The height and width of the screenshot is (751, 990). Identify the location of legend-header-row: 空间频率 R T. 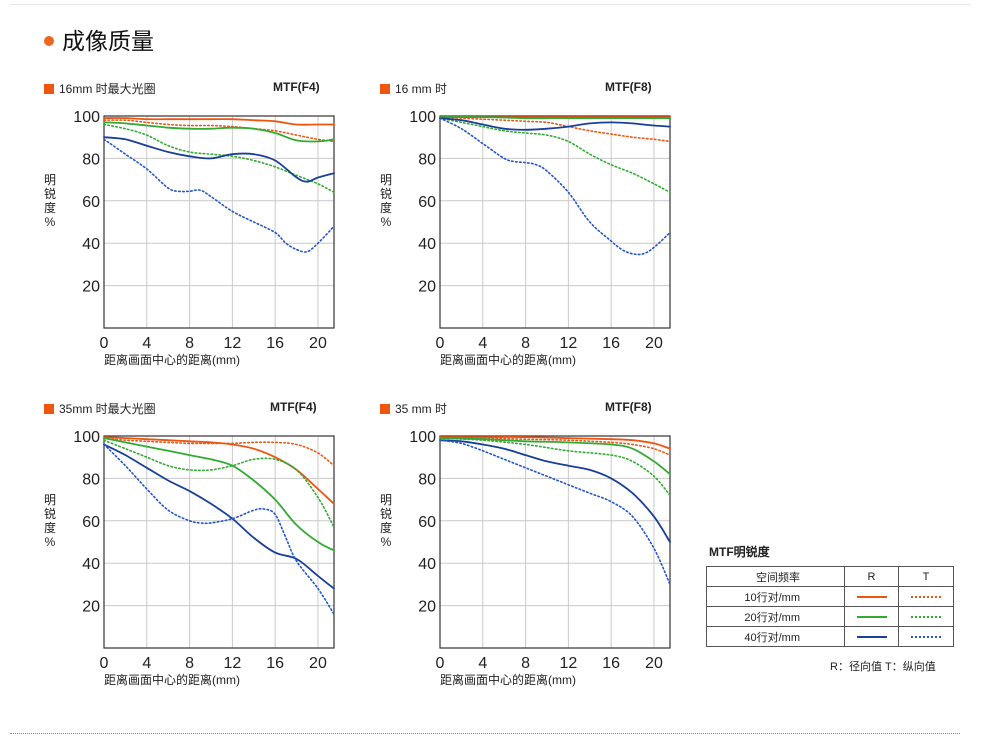
(830, 576).